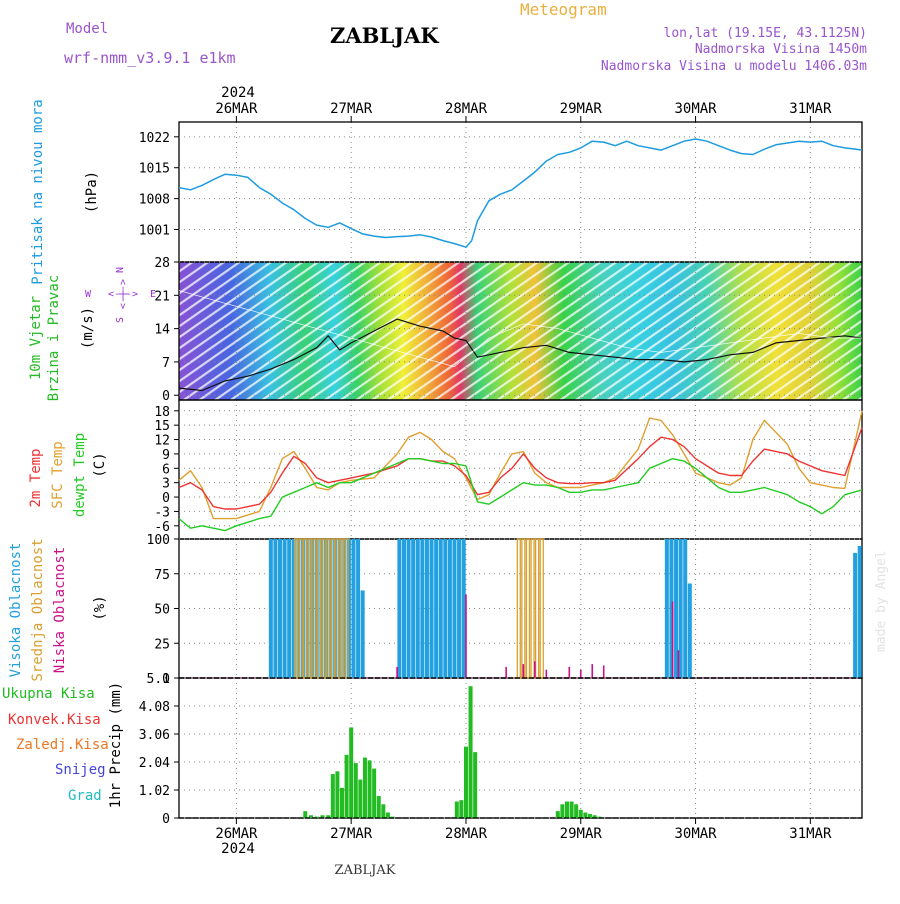 This screenshot has height=904, width=900. I want to click on x-tick-label-bottom: 30MAR, so click(695, 834).